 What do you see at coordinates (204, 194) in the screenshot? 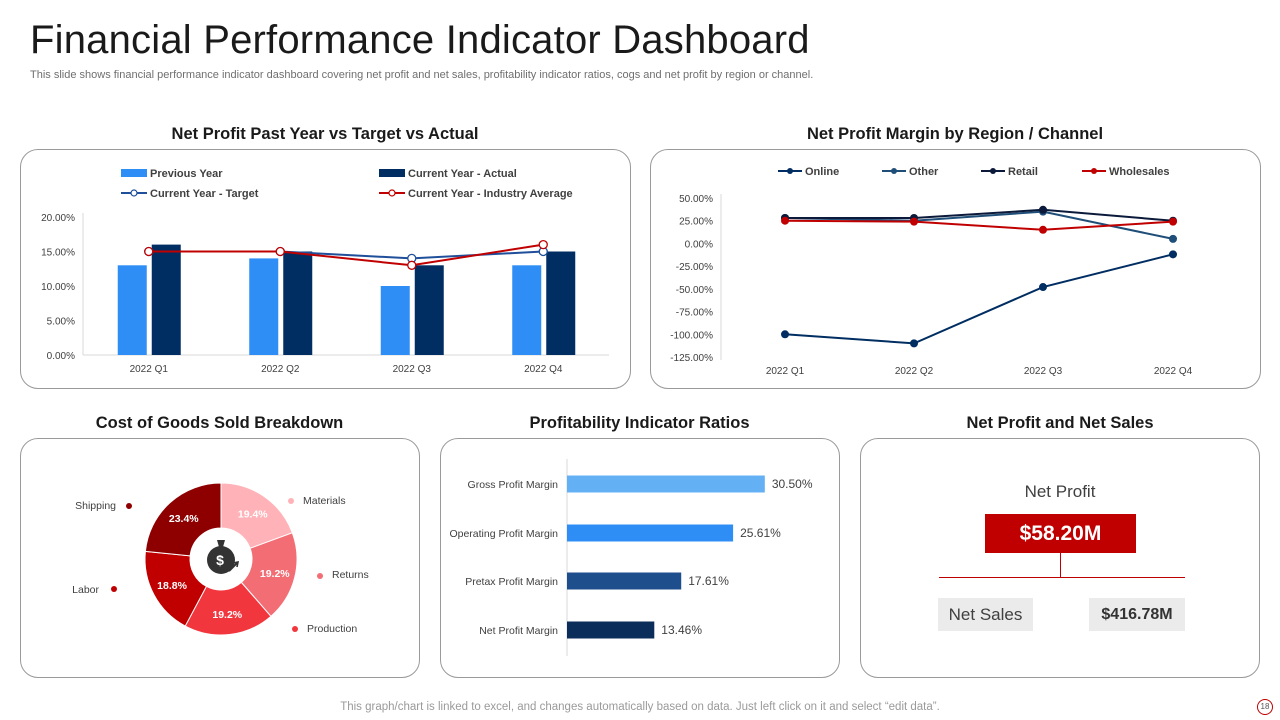
I see `legend-label: Current Year - Target` at bounding box center [204, 194].